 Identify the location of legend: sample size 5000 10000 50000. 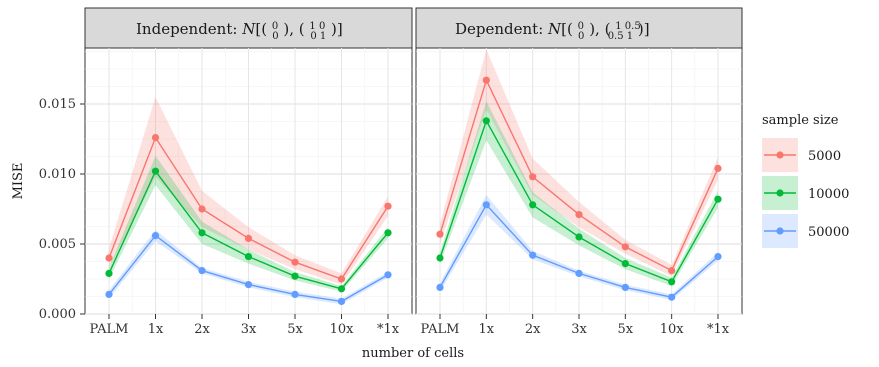
(805, 180).